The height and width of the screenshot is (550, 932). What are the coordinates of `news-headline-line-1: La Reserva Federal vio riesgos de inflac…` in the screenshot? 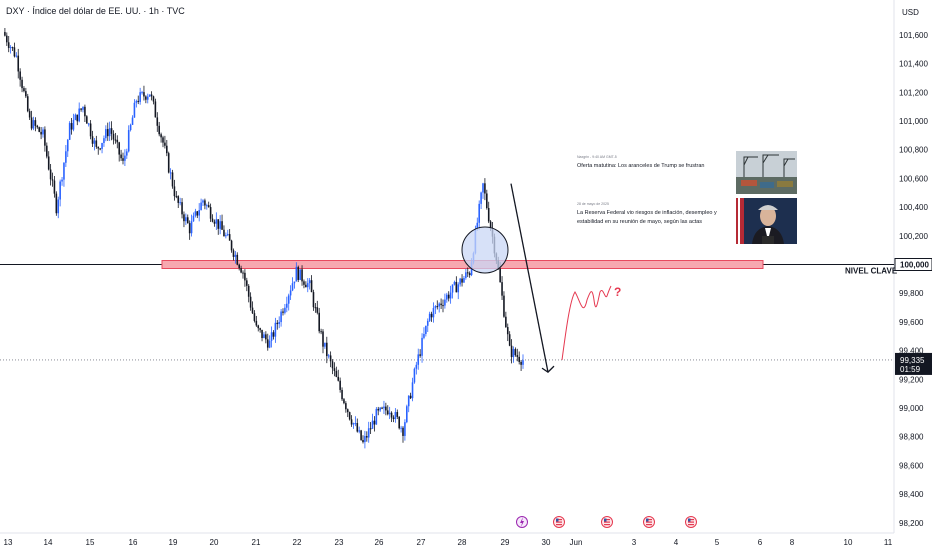 It's located at (647, 213).